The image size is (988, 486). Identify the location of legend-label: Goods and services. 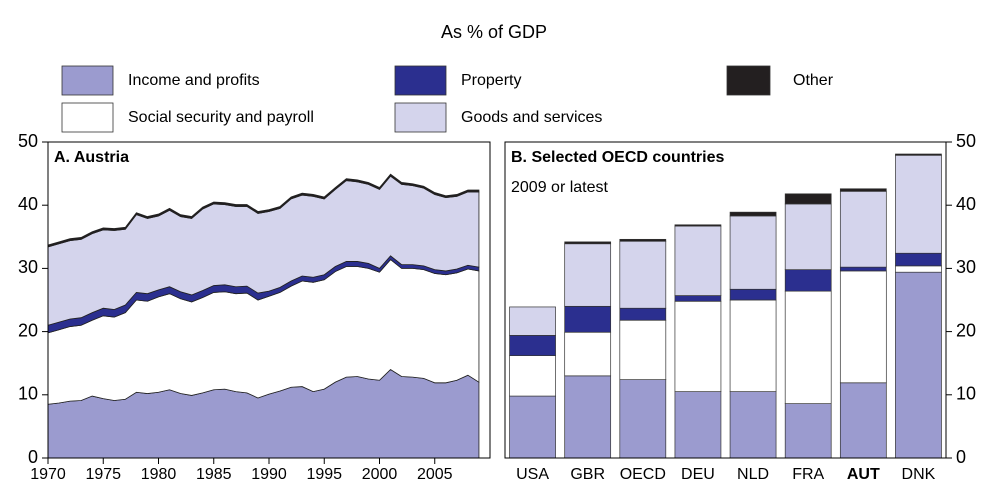
(531, 117).